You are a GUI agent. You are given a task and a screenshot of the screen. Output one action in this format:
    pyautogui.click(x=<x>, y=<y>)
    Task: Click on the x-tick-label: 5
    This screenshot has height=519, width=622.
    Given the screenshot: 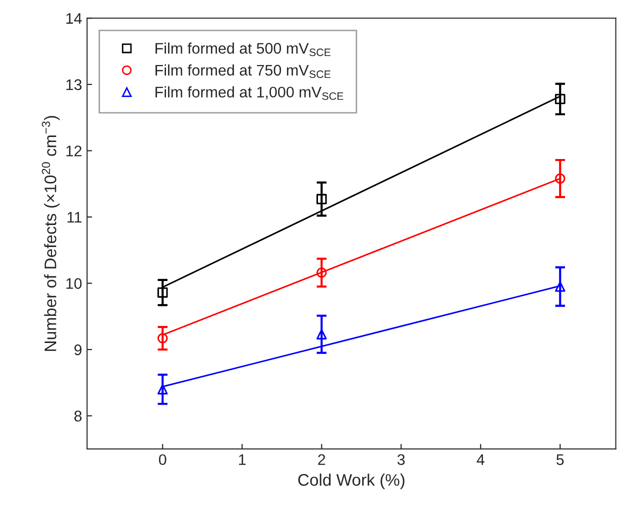 What is the action you would take?
    pyautogui.click(x=560, y=460)
    